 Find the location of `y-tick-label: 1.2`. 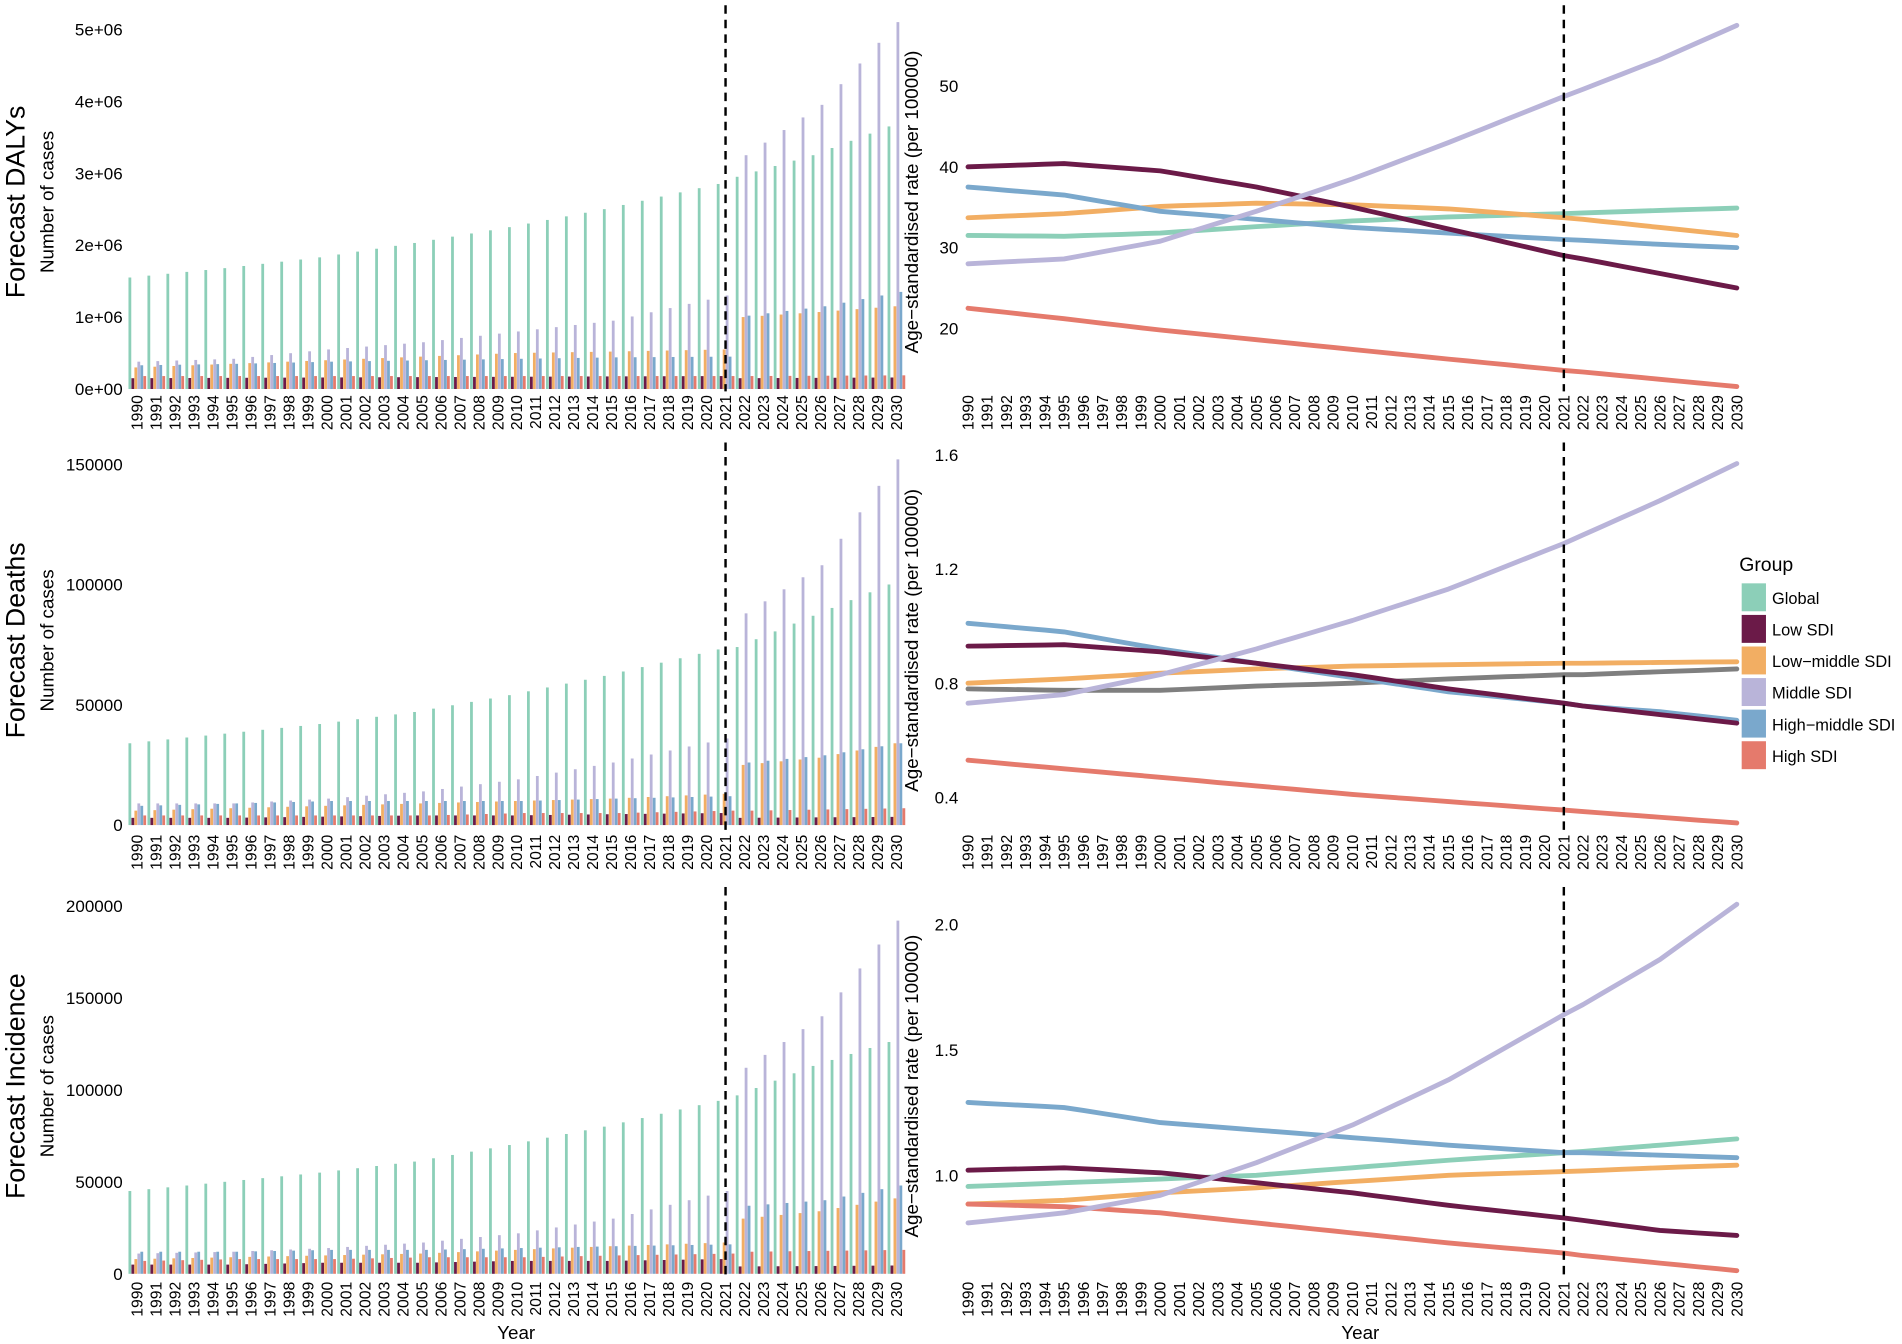

y-tick-label: 1.2 is located at coordinates (947, 569).